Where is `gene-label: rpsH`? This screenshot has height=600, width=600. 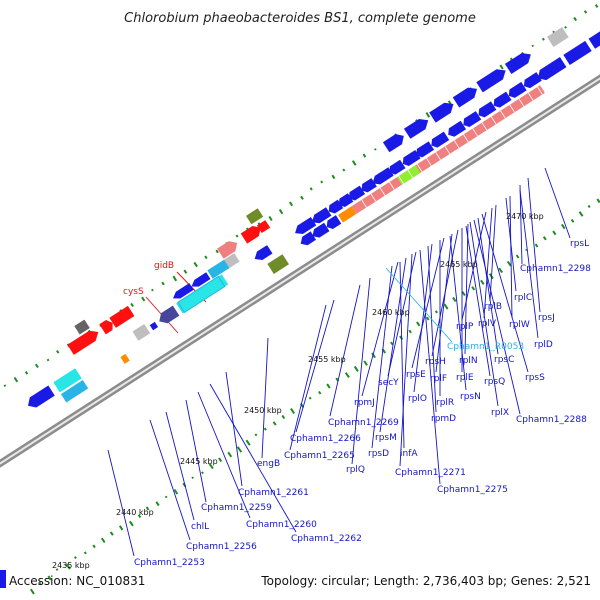
gene-label: rpsH is located at coordinates (435, 362).